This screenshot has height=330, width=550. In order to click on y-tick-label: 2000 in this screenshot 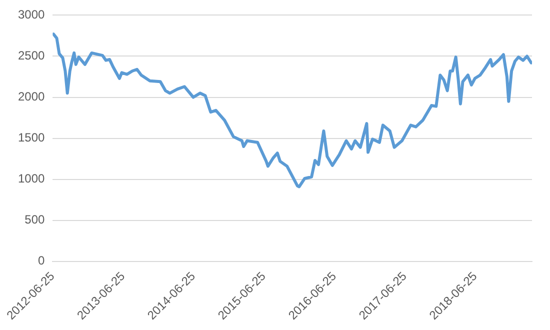, I will do `click(32, 97)`.